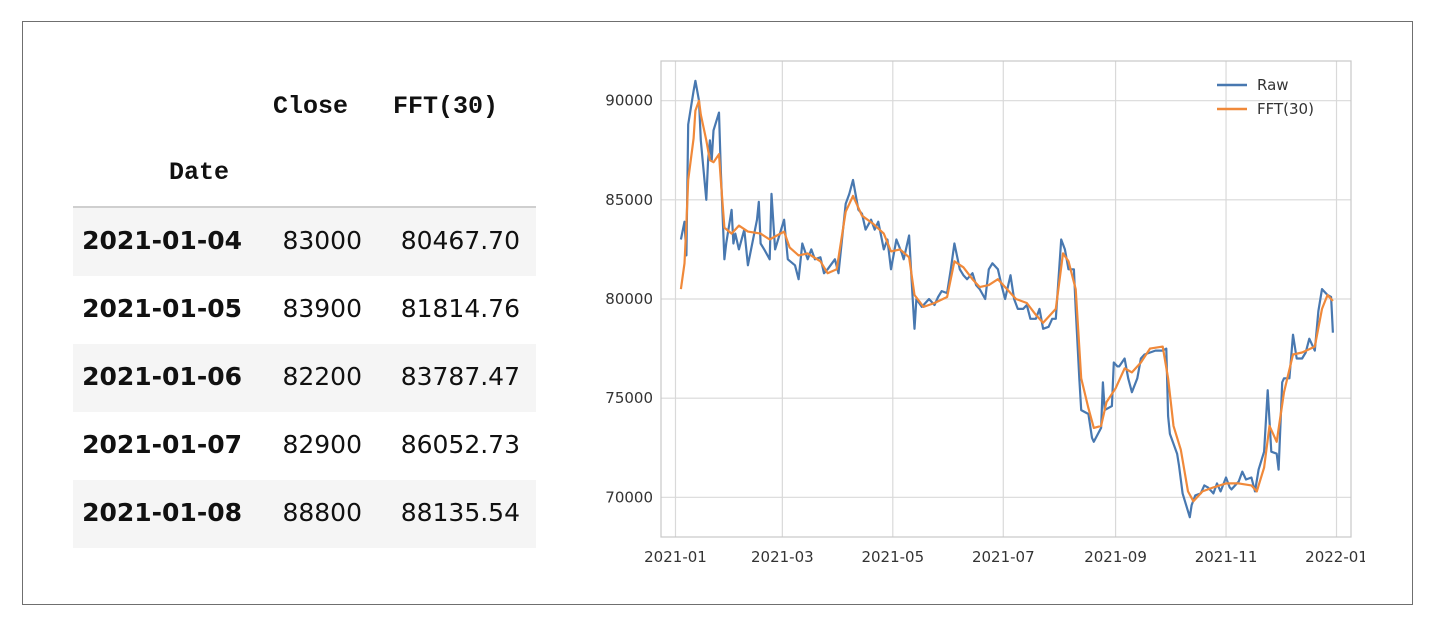  Describe the element at coordinates (1115, 557) in the screenshot. I see `x-tick-label: 2021-09` at that location.